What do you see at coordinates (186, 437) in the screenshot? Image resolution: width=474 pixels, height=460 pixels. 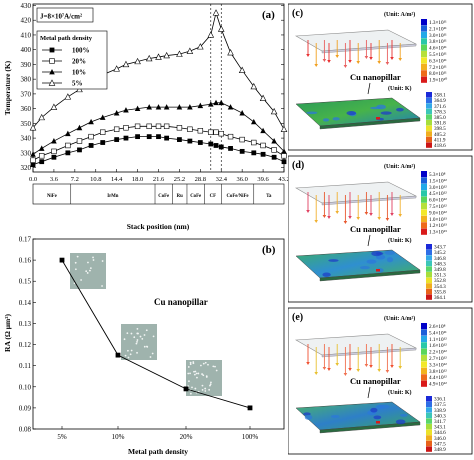 I see `x-tick-label: 20%` at bounding box center [186, 437].